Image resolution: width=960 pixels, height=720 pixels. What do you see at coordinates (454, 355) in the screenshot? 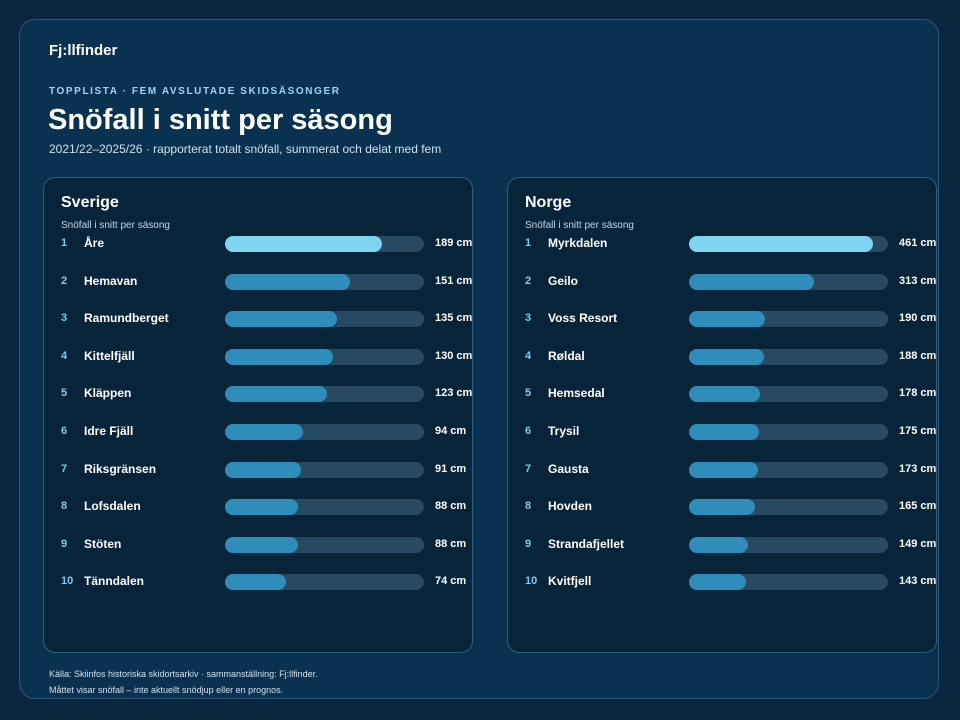
I see `value-label: 130 cm` at bounding box center [454, 355].